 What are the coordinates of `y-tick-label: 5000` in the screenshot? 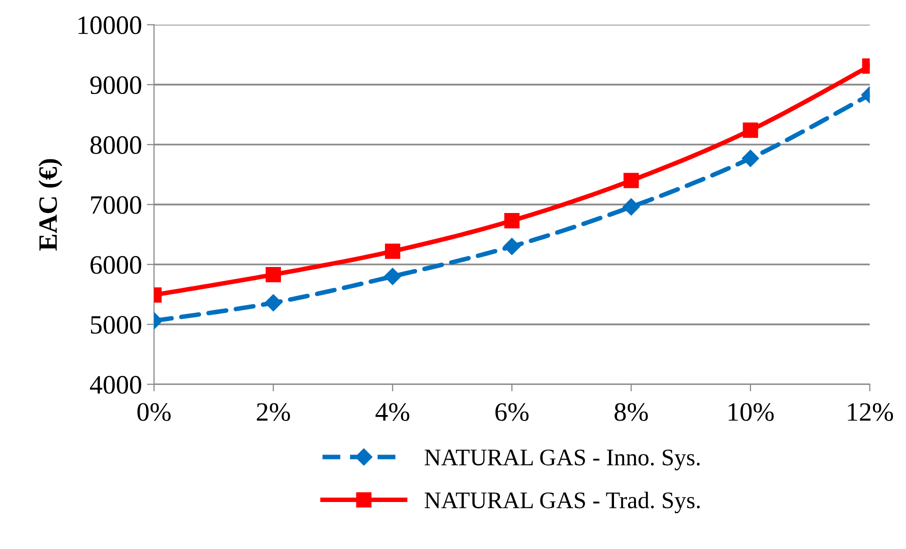 It's located at (116, 325).